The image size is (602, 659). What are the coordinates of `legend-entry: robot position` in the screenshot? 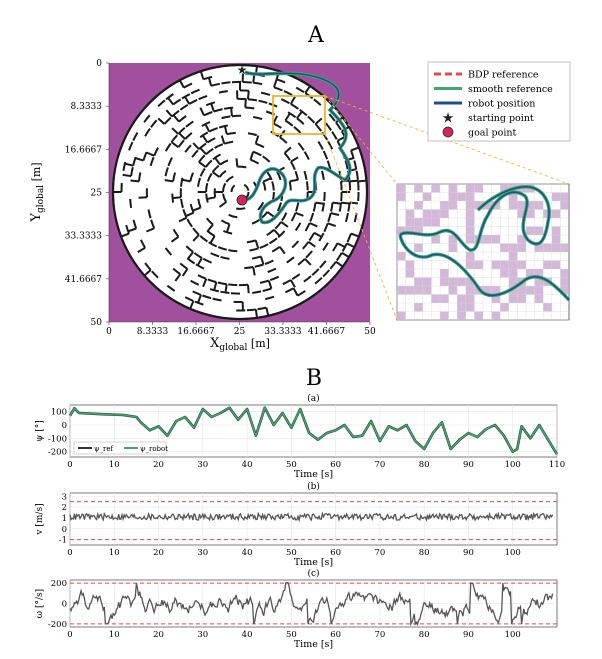 It's located at (501, 104).